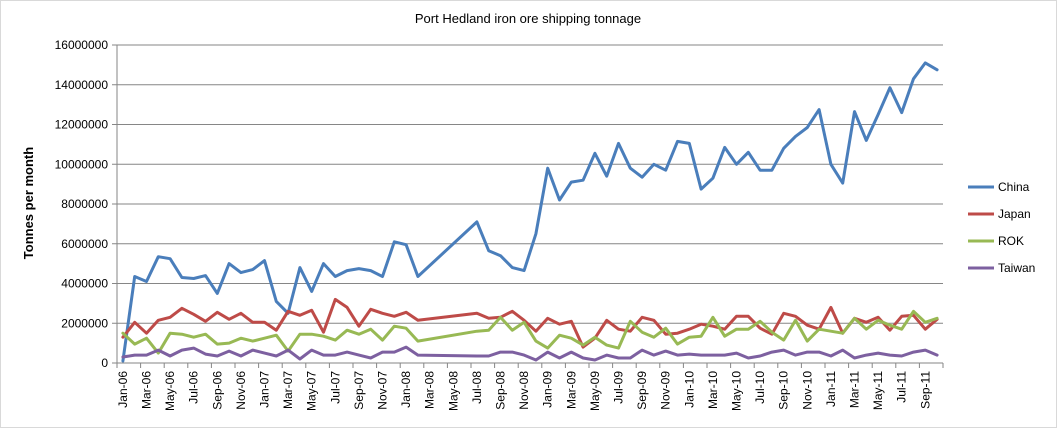 The height and width of the screenshot is (428, 1057). Describe the element at coordinates (784, 390) in the screenshot. I see `x-tick-label: Sep-10` at that location.